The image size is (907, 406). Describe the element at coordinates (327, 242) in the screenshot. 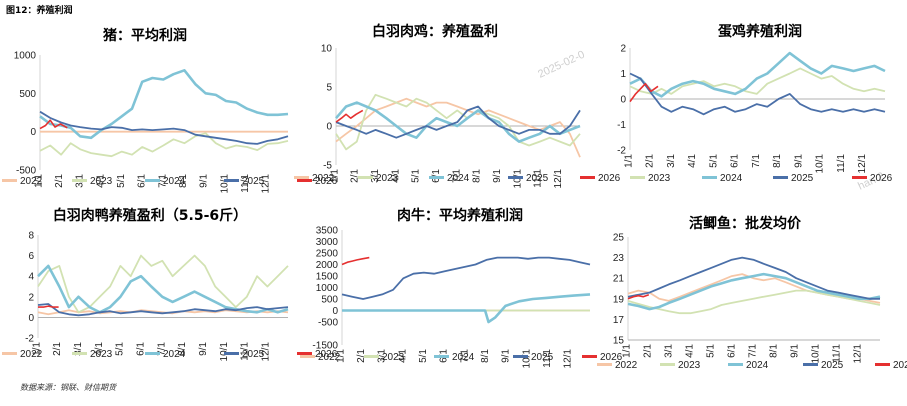

I see `y-tick-label: 3000` at that location.